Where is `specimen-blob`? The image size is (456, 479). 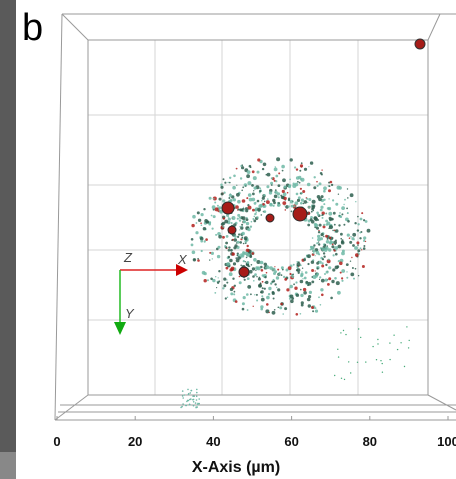
specimen-blob is located at coordinates (270, 218).